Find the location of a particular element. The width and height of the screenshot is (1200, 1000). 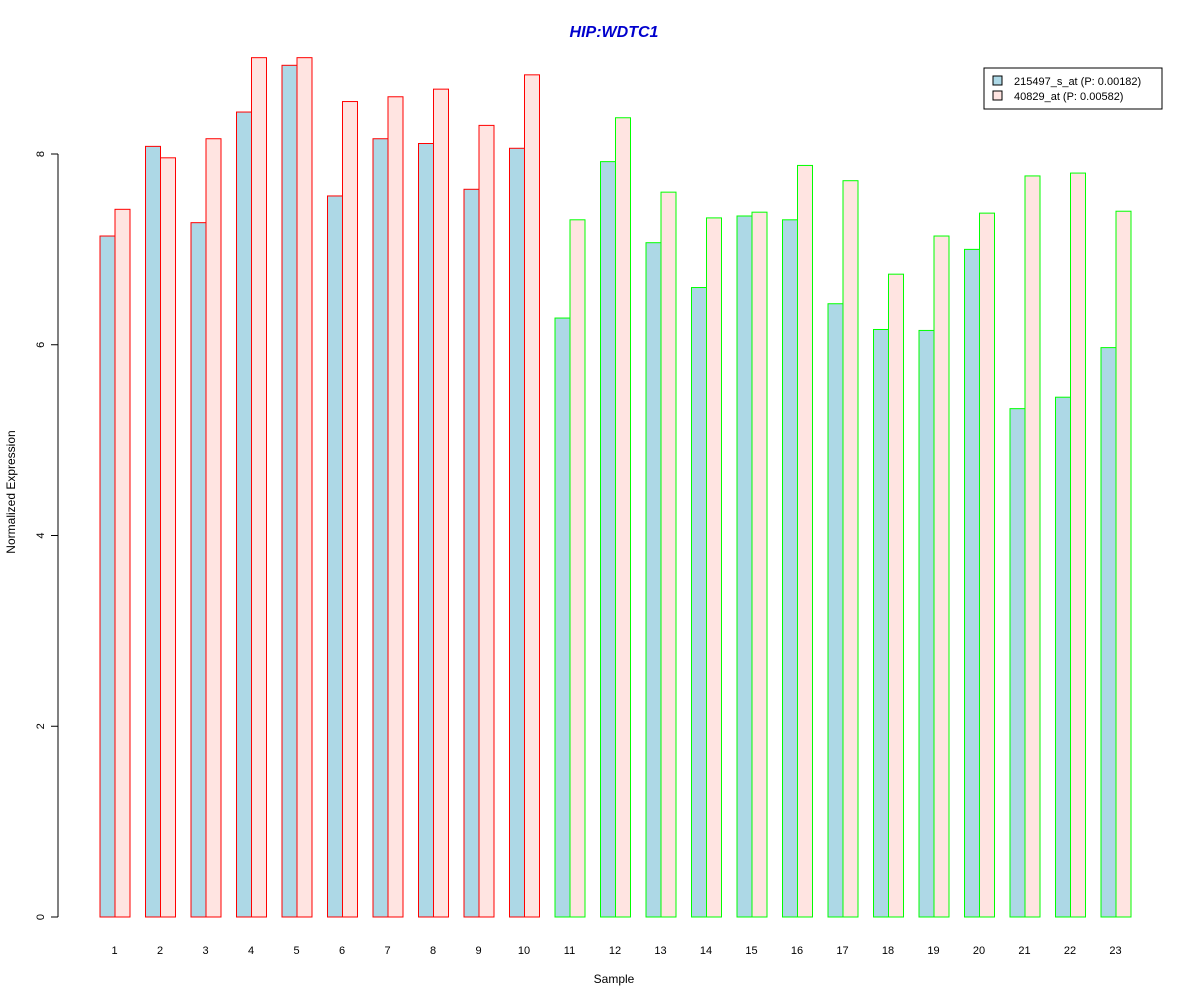

x-tick-label: 22 is located at coordinates (1070, 951).